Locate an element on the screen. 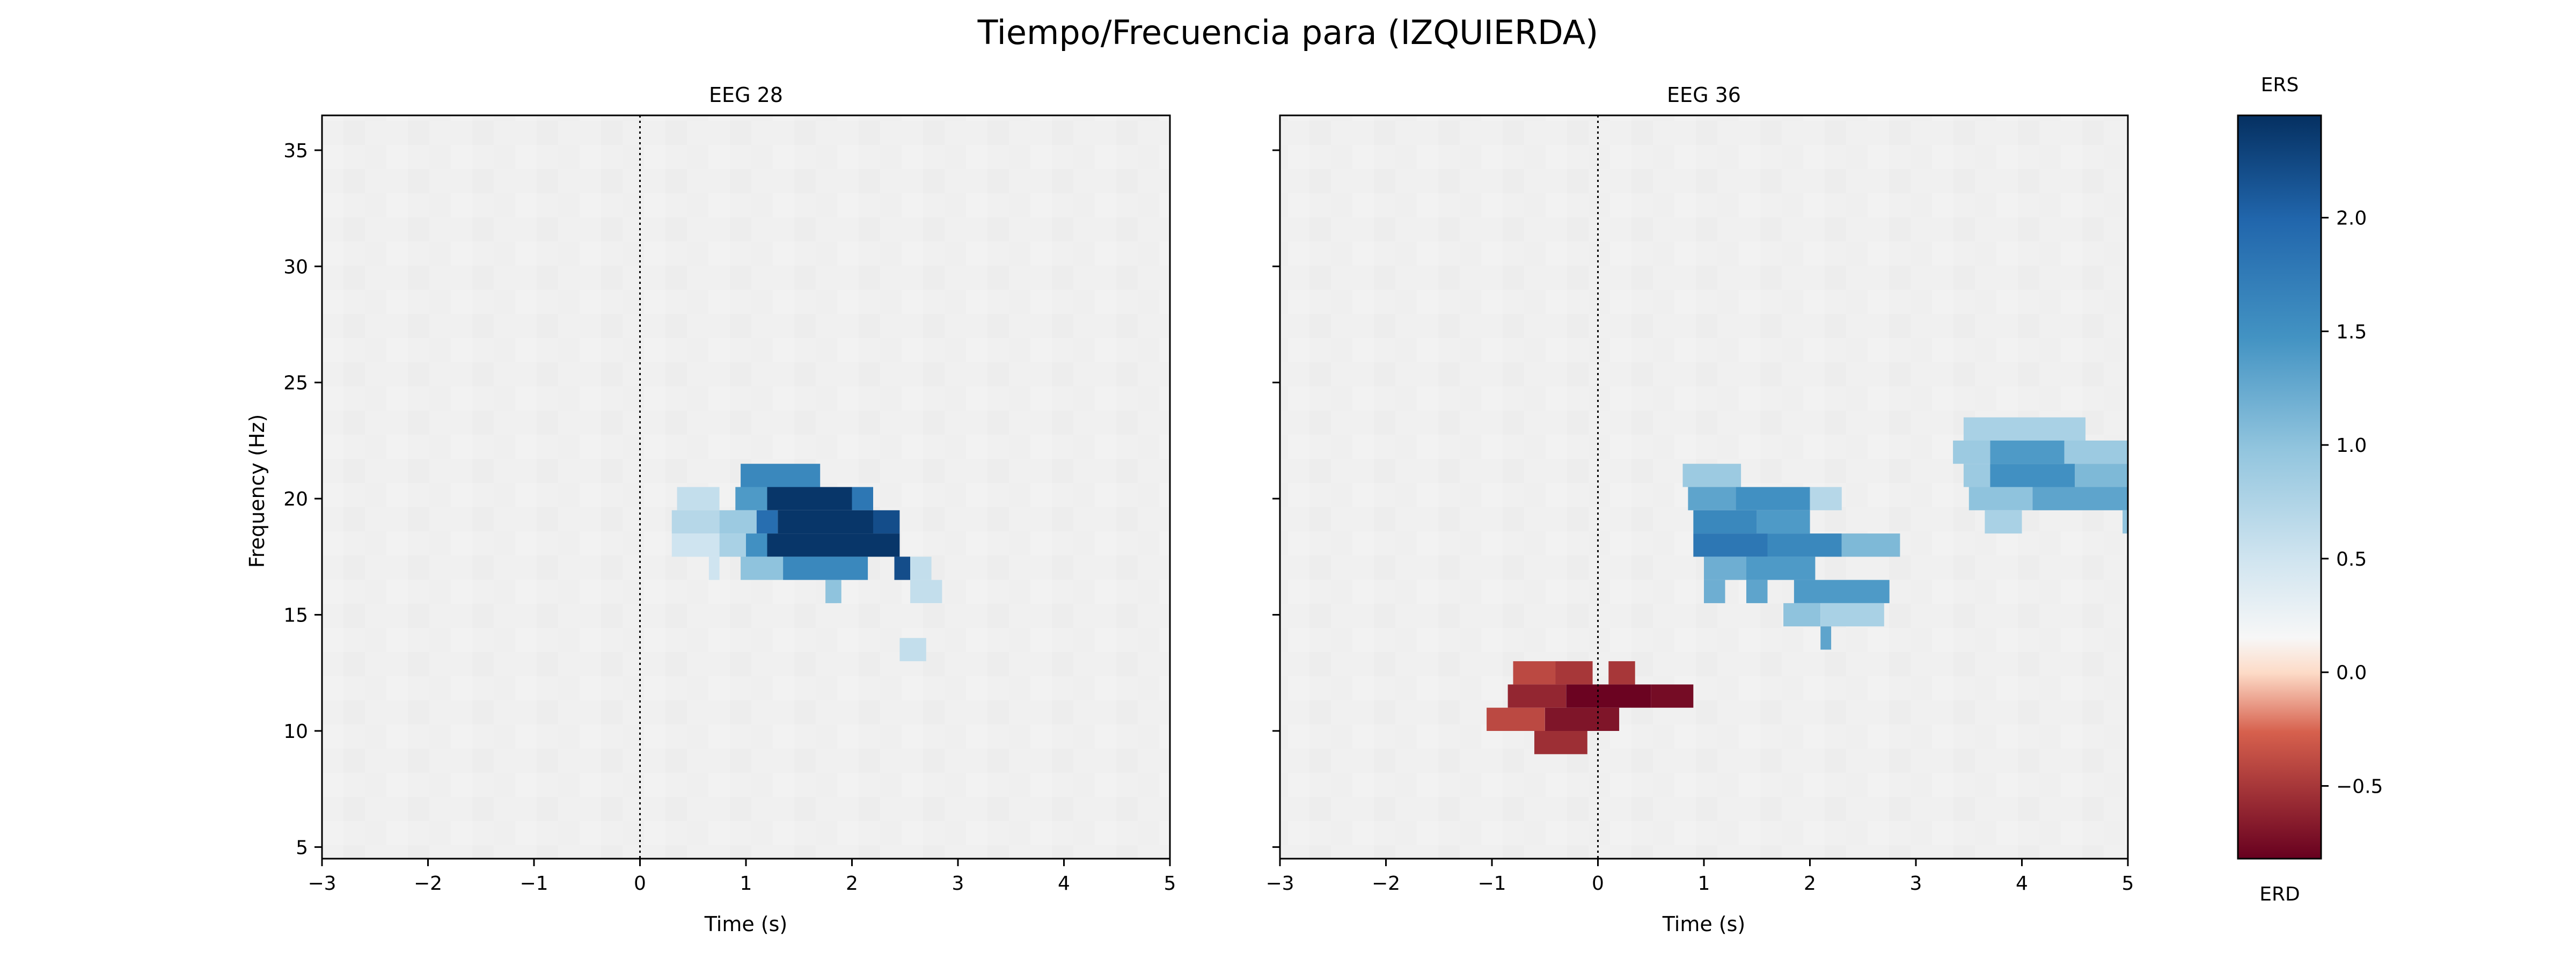 This screenshot has width=2576, height=966. colorbar: ERS 2.0 1.5 1.0 0.5 0.0 −0.5 ERD is located at coordinates (2310, 489).